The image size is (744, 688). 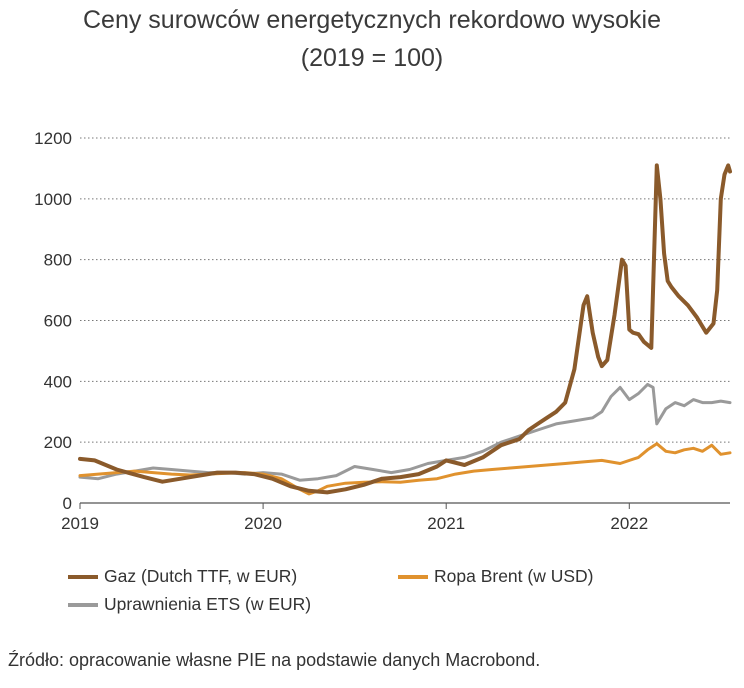 What do you see at coordinates (354, 518) in the screenshot?
I see `x-axis: 2019 2020 2021 2022` at bounding box center [354, 518].